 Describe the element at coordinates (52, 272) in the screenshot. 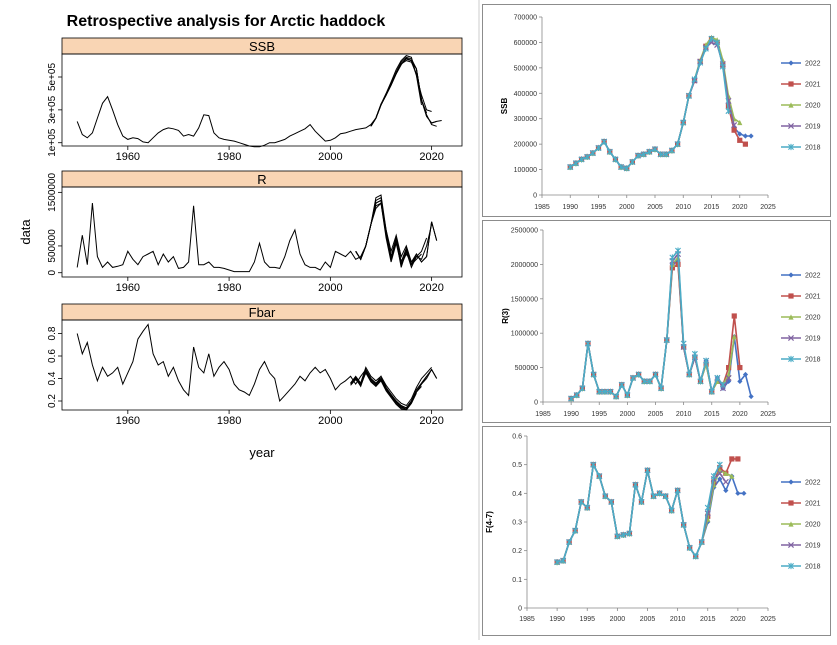

I see `y-tick-label-r: 0` at that location.